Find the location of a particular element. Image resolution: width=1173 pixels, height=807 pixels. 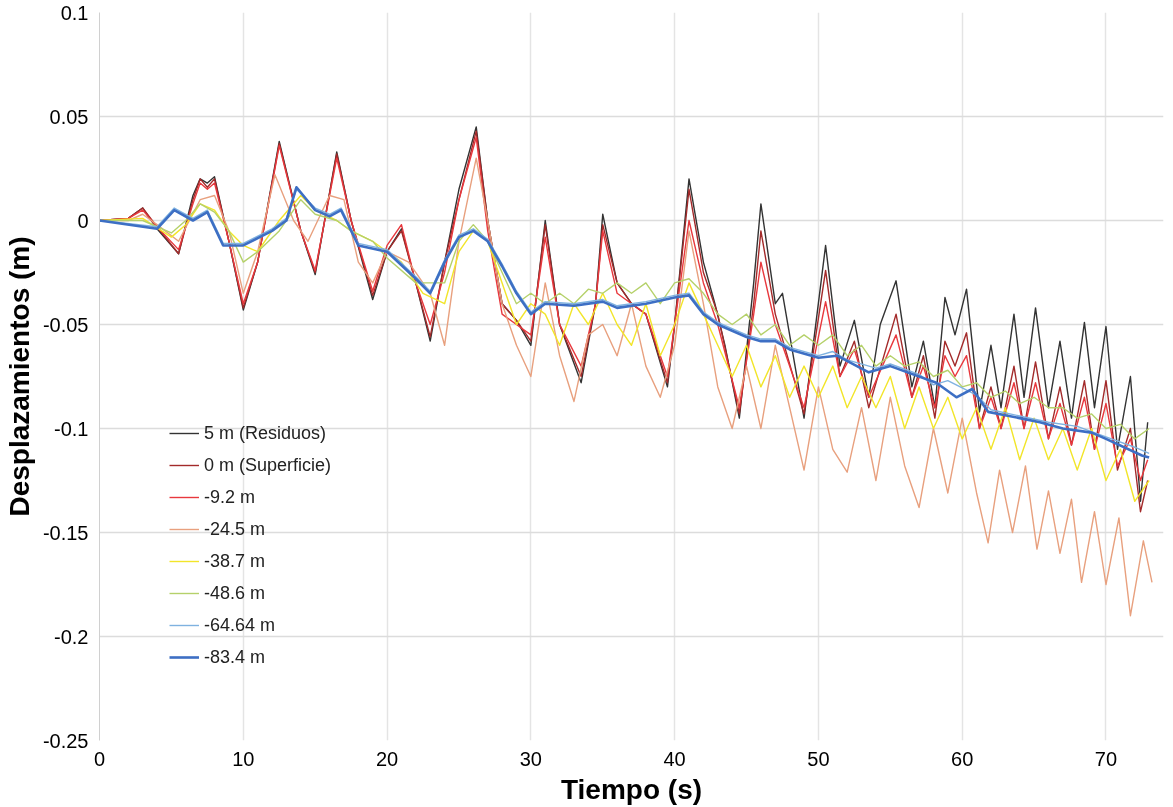

y-tick-label: -0.15 is located at coordinates (65, 532).